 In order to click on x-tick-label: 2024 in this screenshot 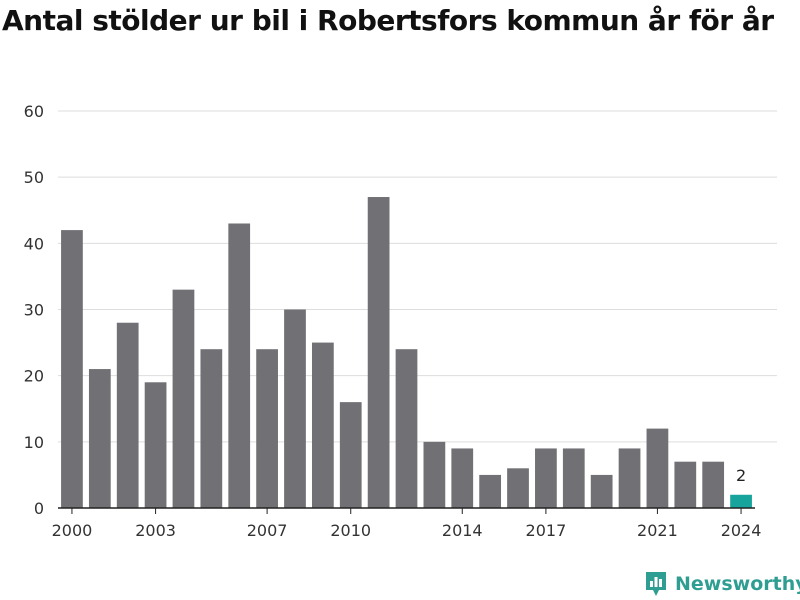, I will do `click(741, 530)`.